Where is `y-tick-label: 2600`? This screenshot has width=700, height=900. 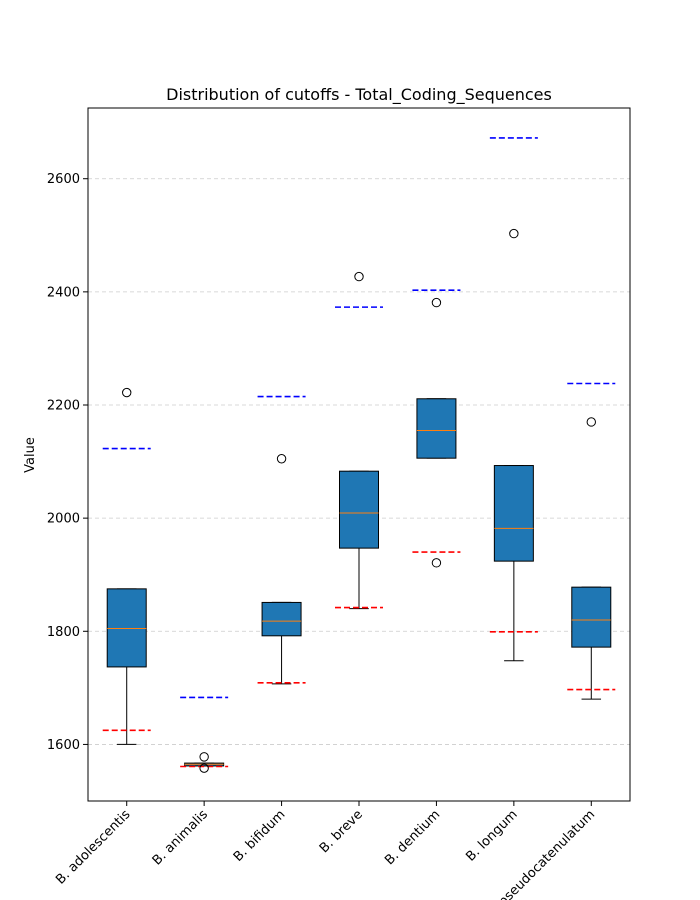 y-tick-label: 2600 is located at coordinates (63, 179).